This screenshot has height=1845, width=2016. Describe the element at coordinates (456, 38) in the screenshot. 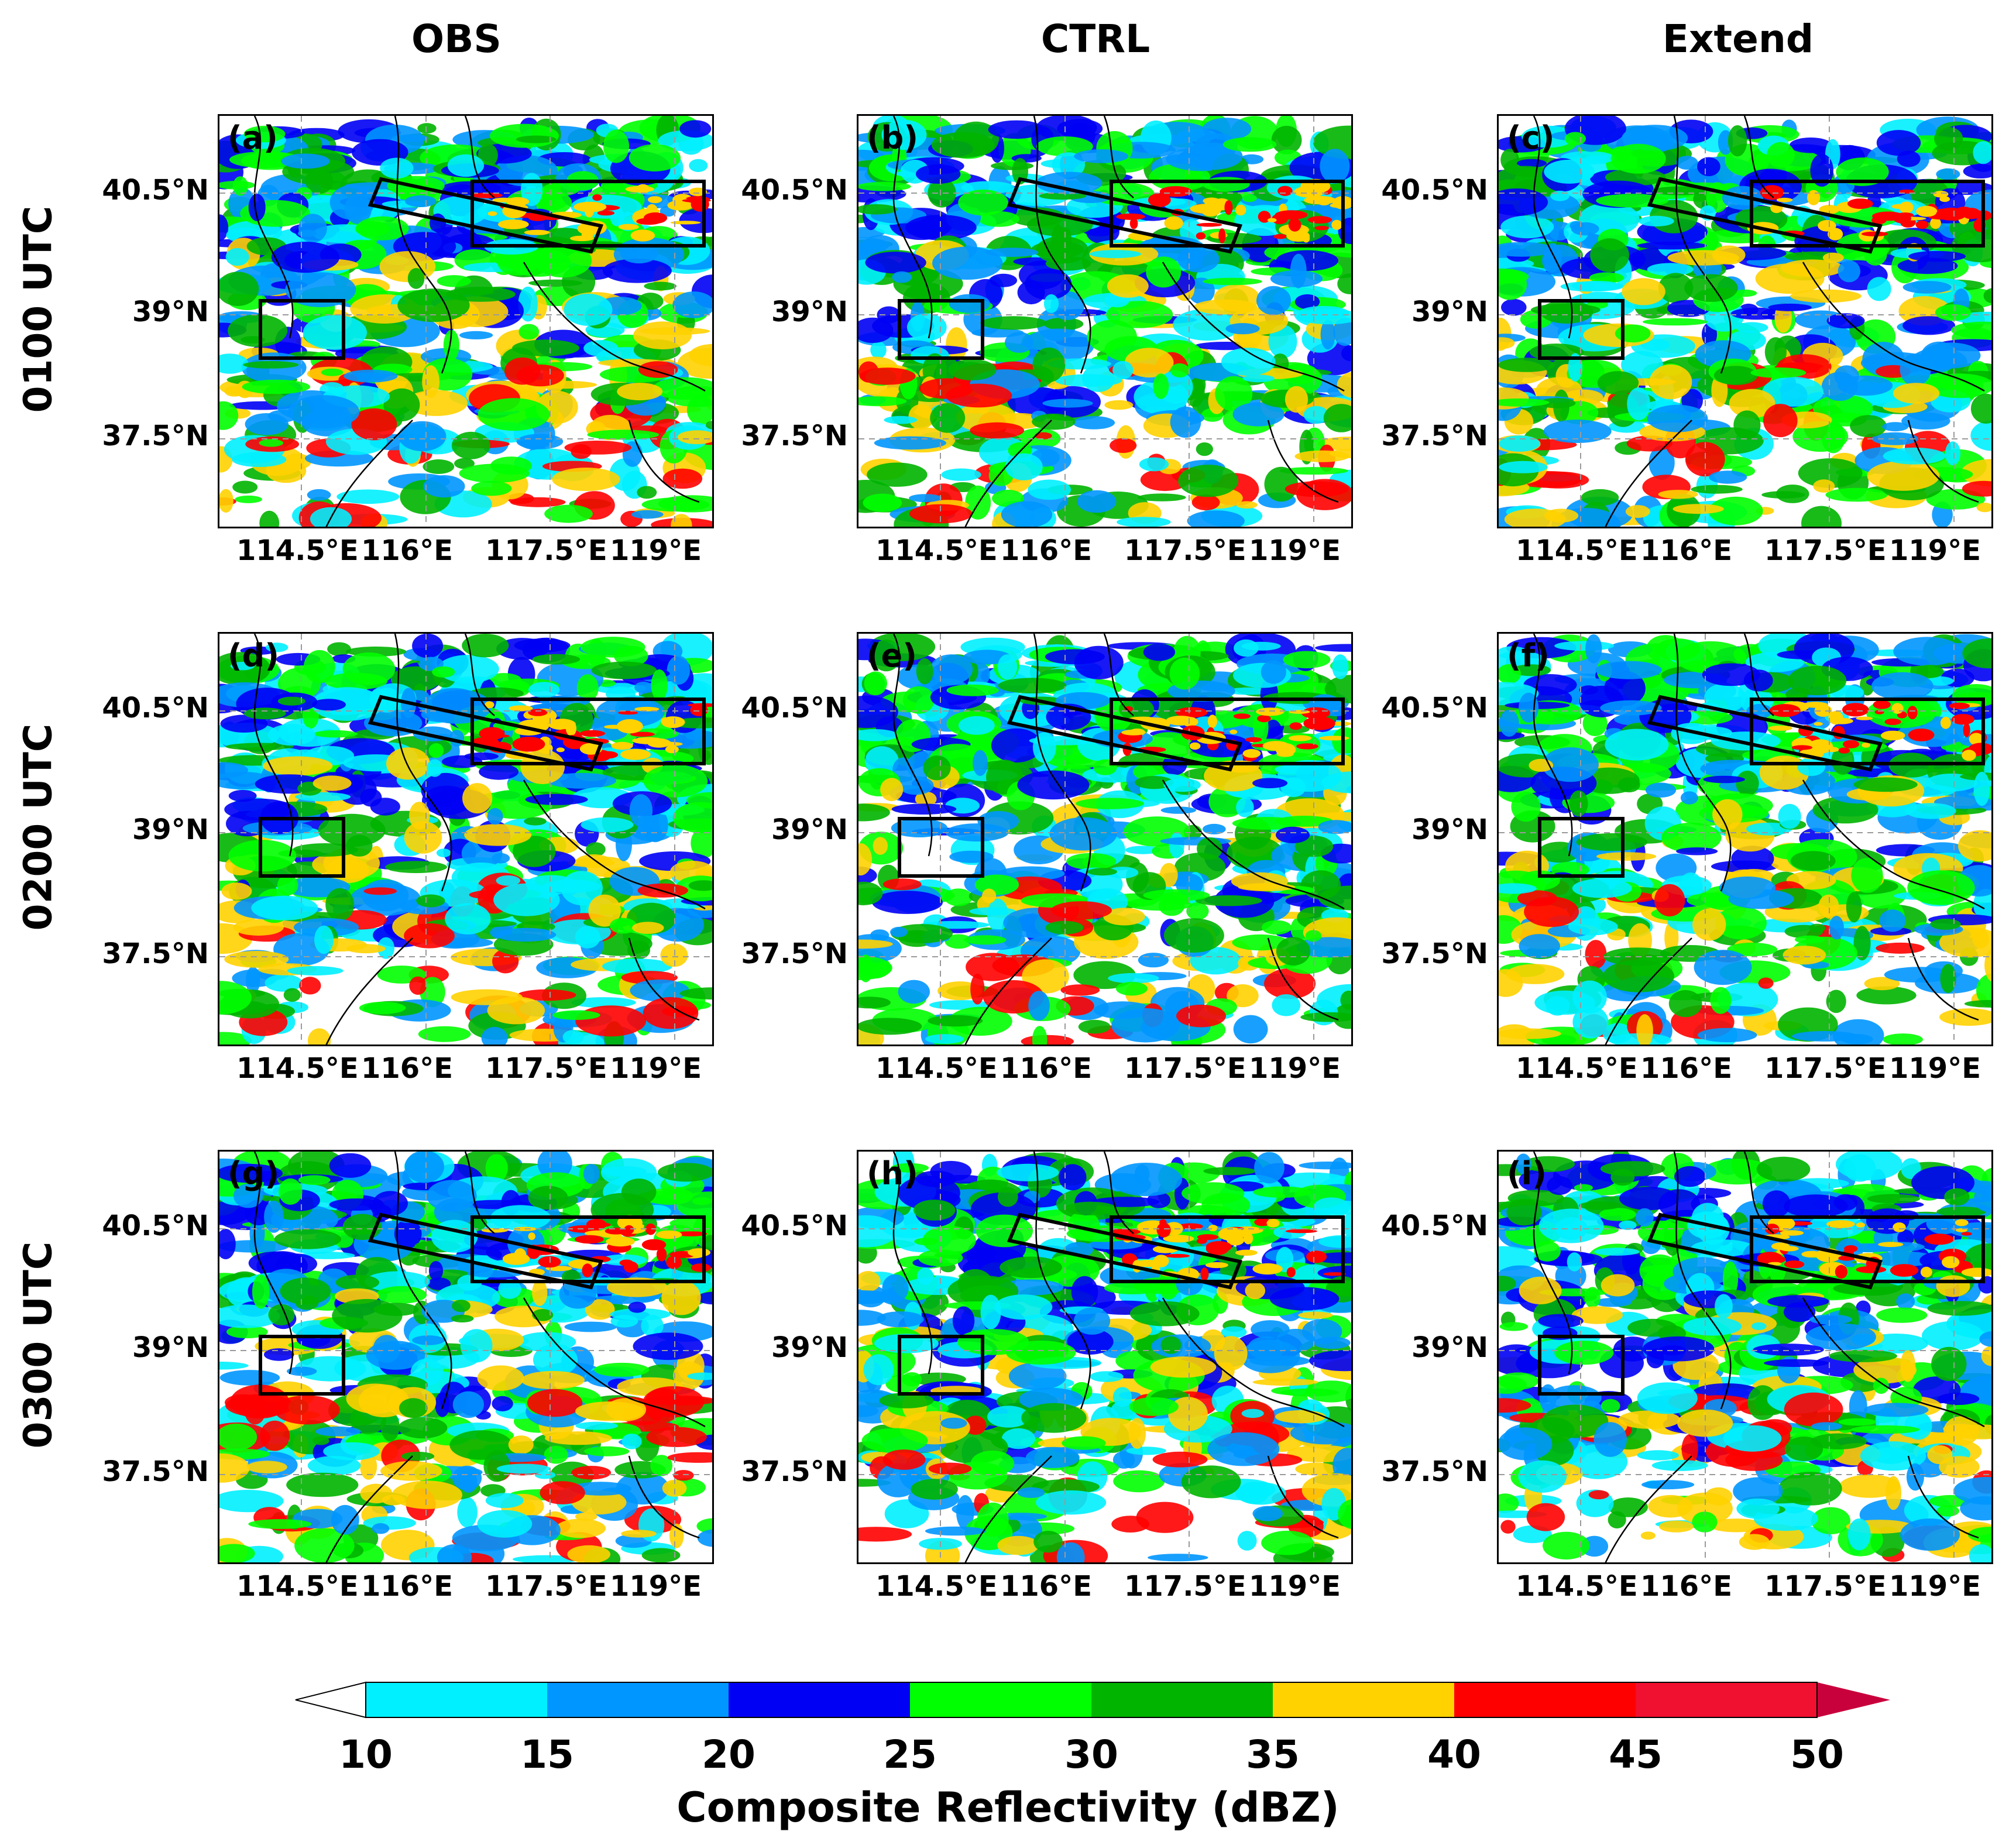

I see `column-title-obs: OBS` at that location.